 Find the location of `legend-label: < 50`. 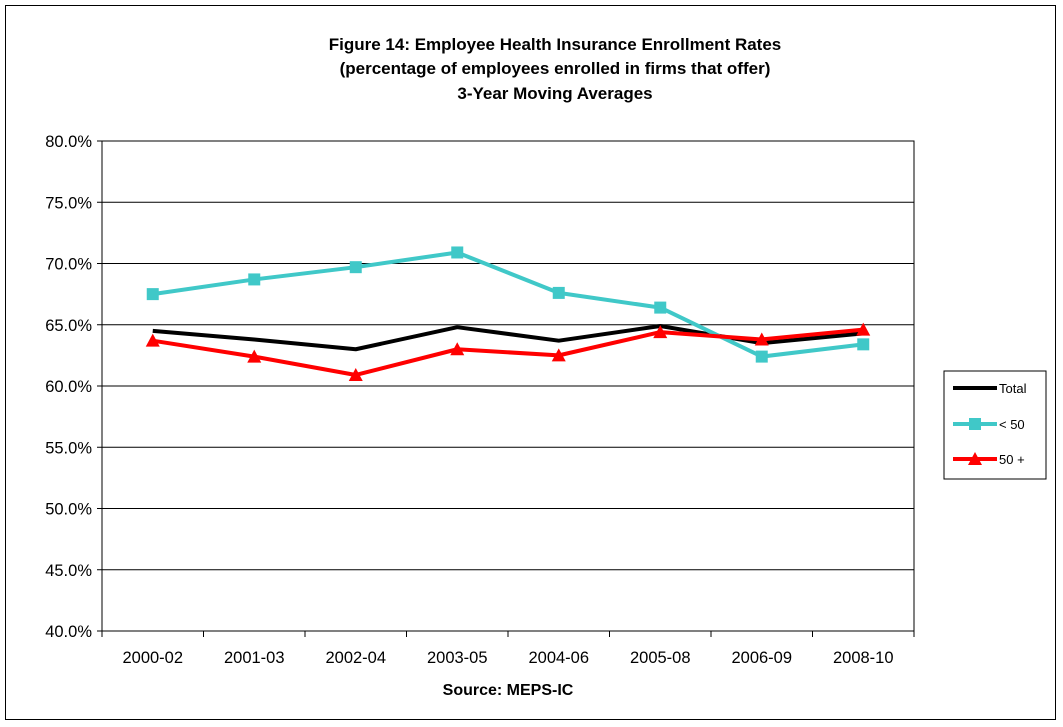

legend-label: < 50 is located at coordinates (1012, 424).